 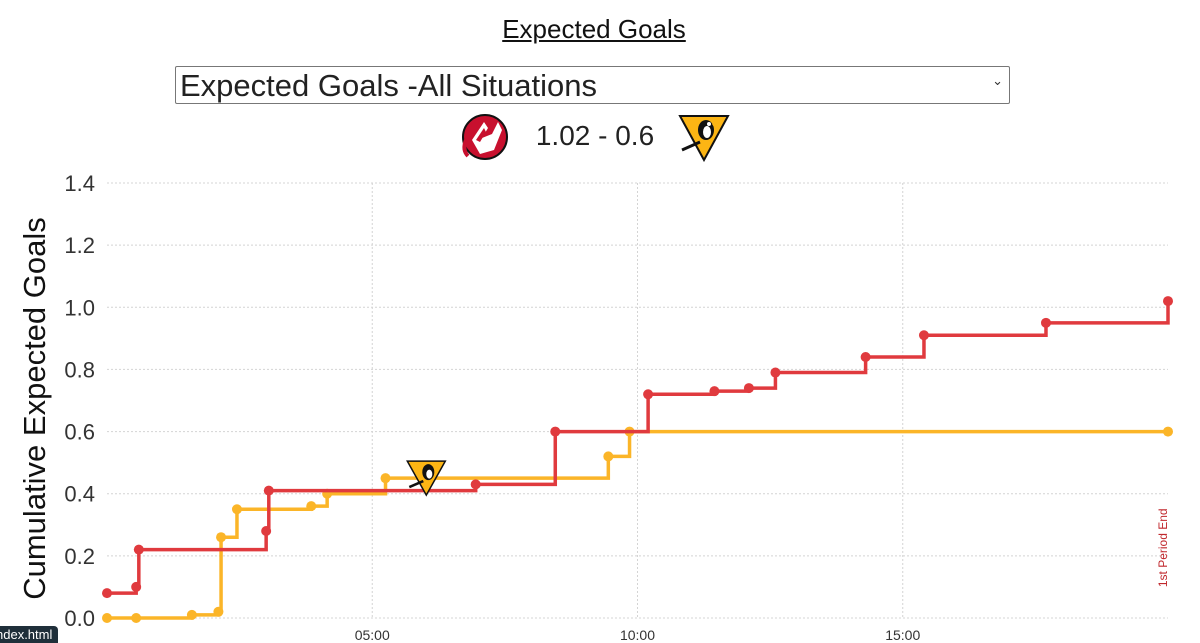 I want to click on page-title: Expected Goals, so click(x=594, y=29).